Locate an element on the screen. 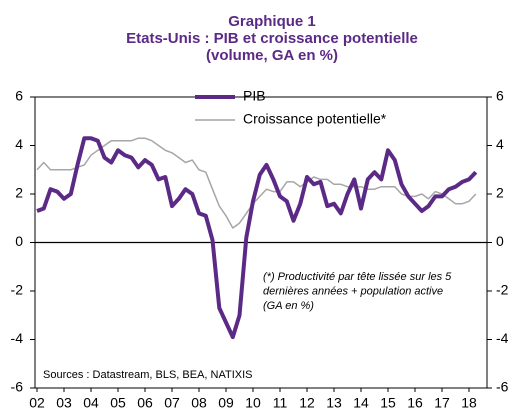  x-tick-label: 17 is located at coordinates (442, 403).